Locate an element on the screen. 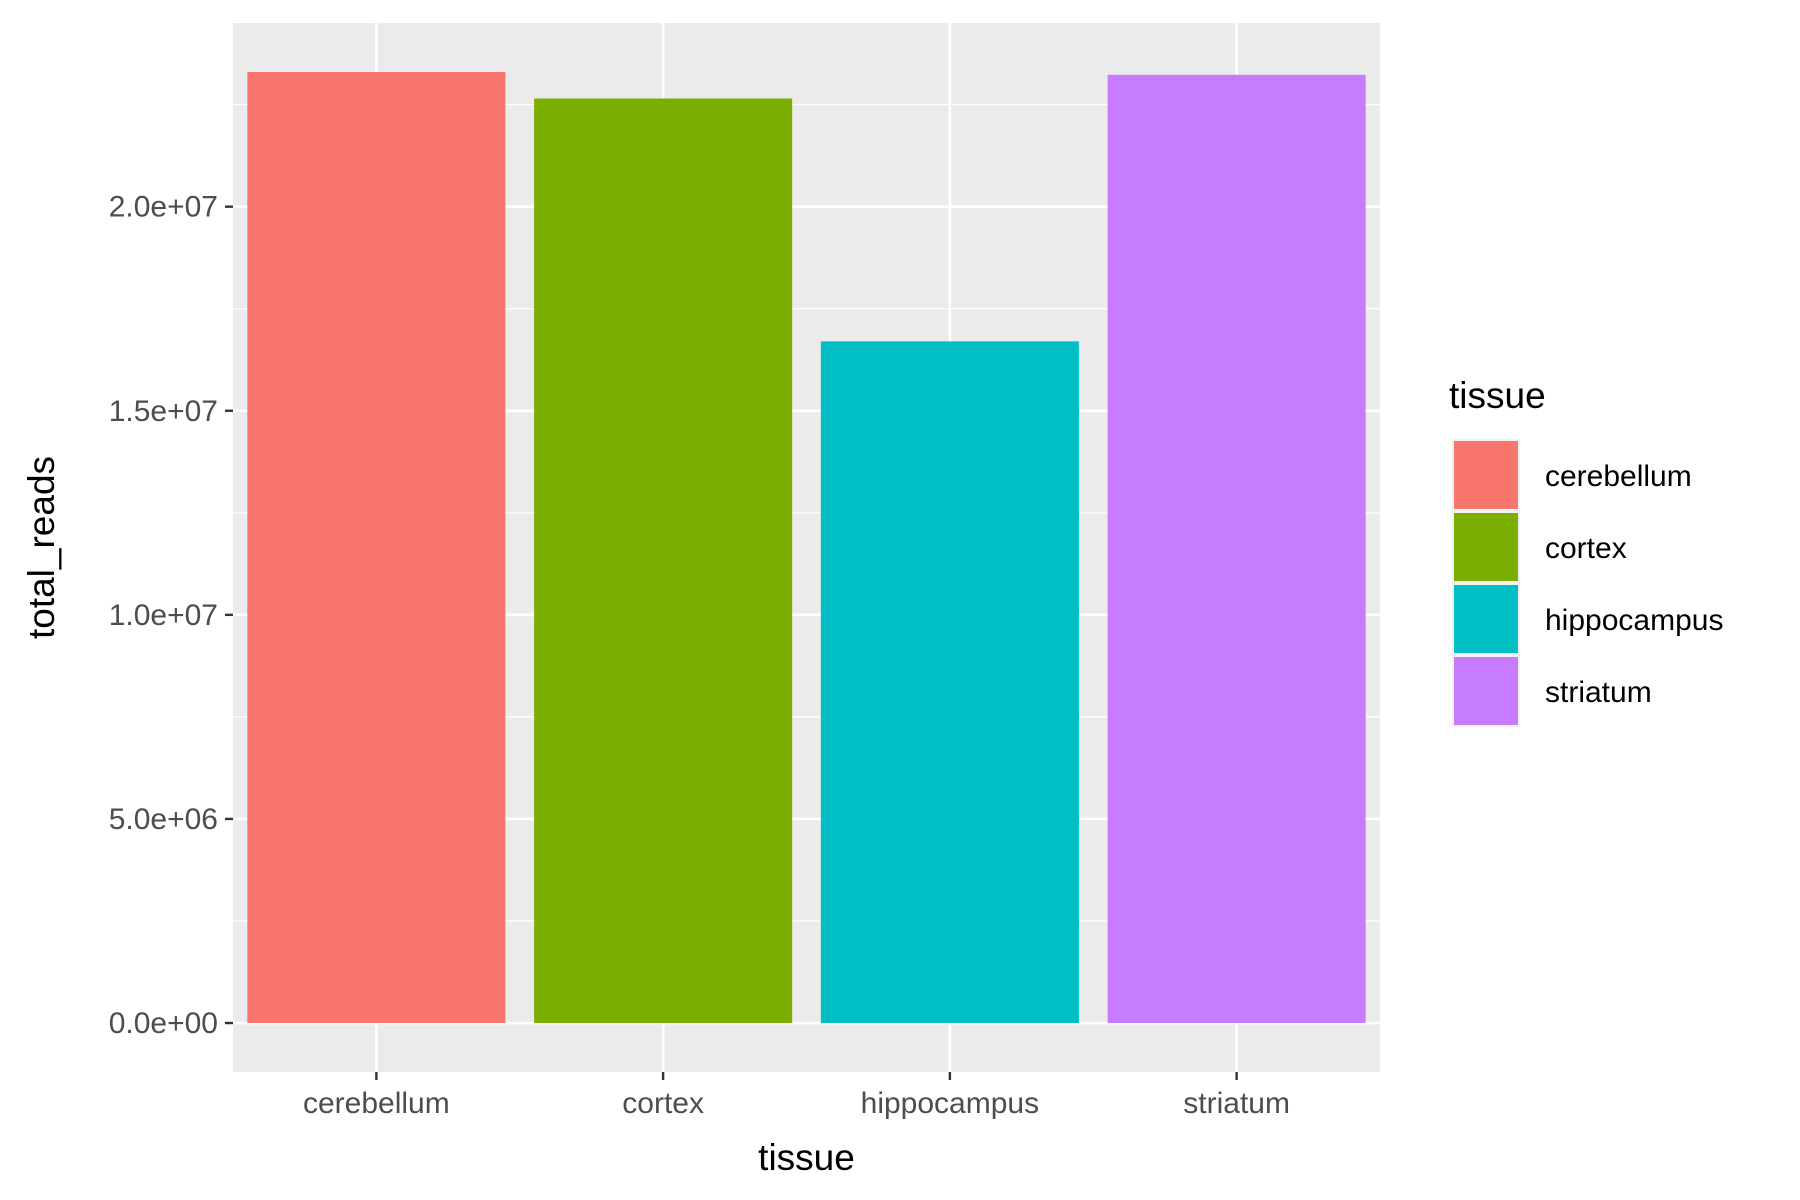 This screenshot has width=1800, height=1200. legend-key-cerebellum is located at coordinates (1486, 475).